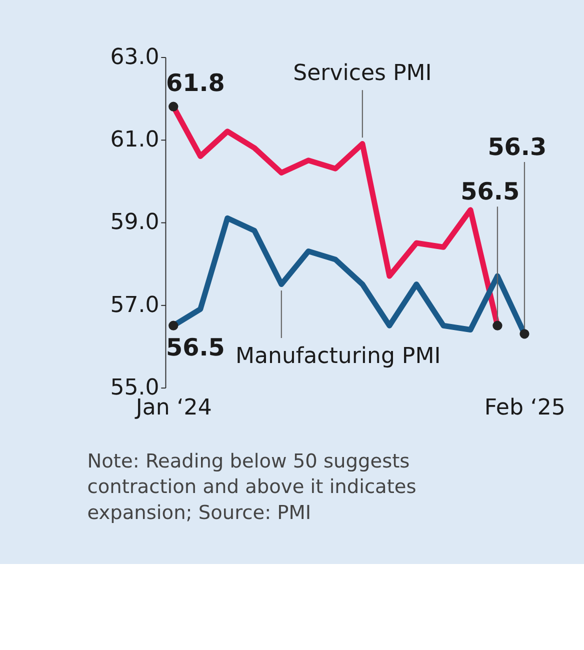 The image size is (584, 650). What do you see at coordinates (195, 83) in the screenshot?
I see `data-label: 61.8` at bounding box center [195, 83].